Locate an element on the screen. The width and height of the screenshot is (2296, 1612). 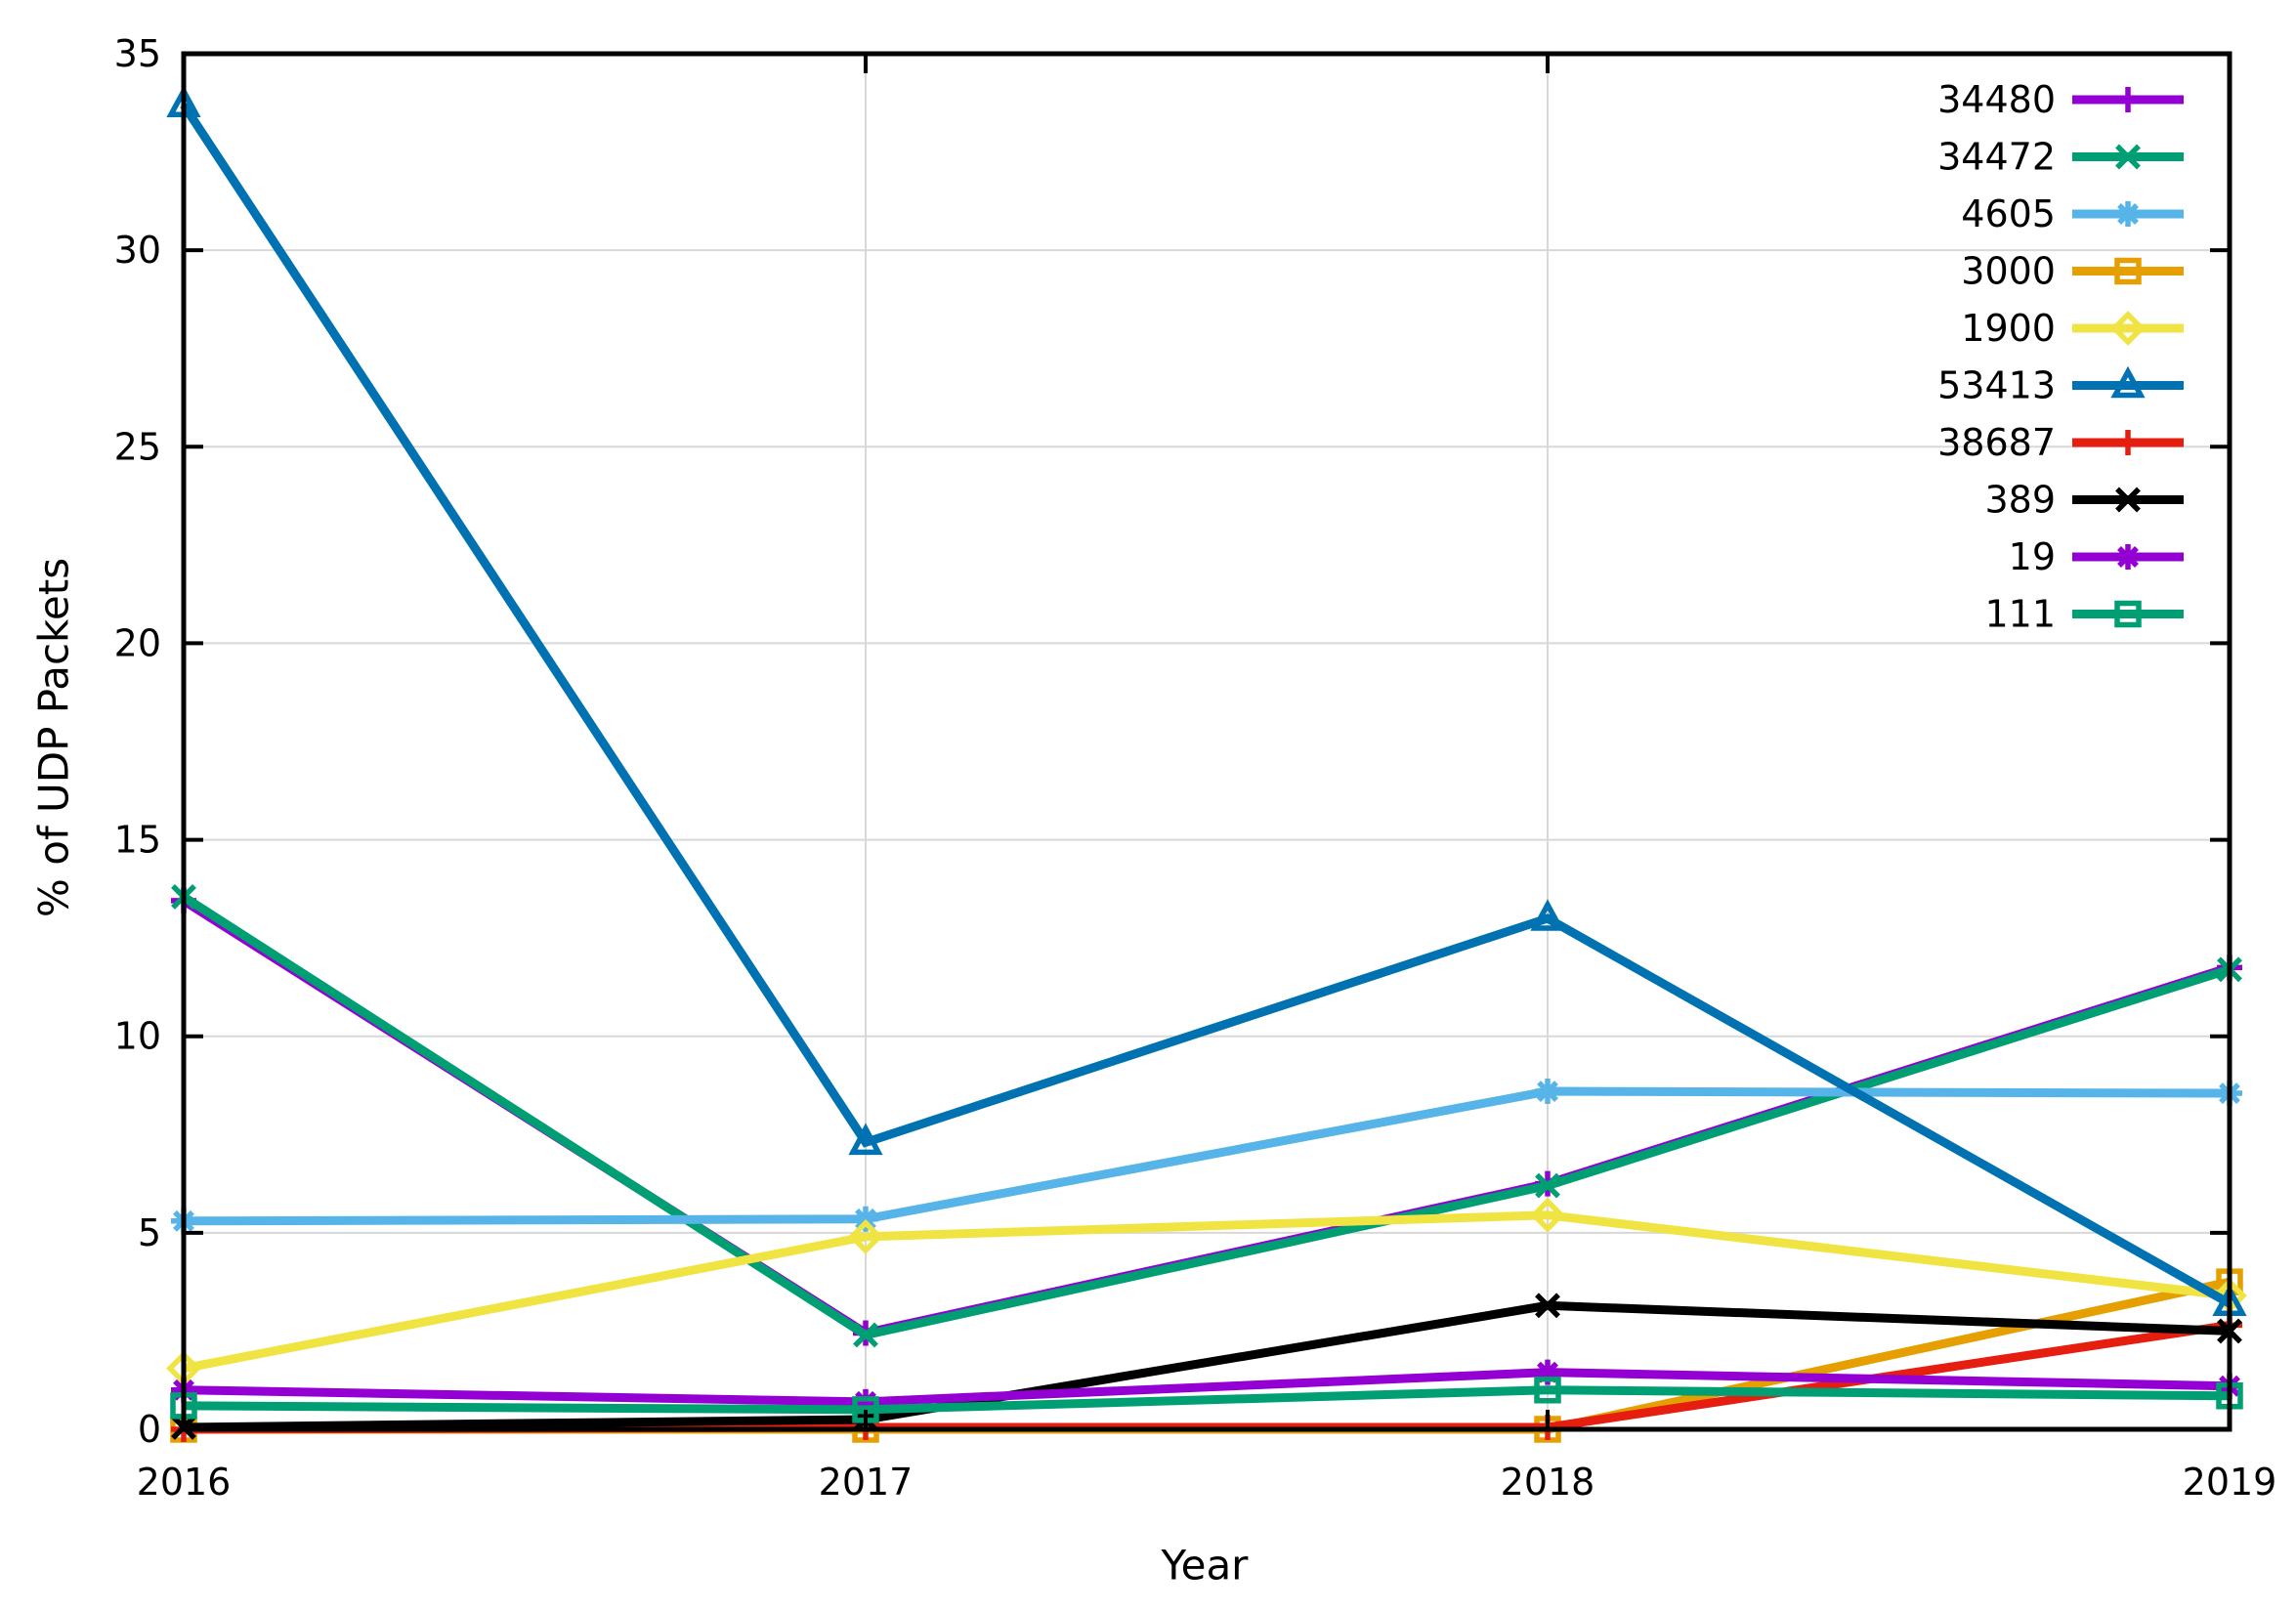
y-axis-title: % of UDP Packets is located at coordinates (54, 737).